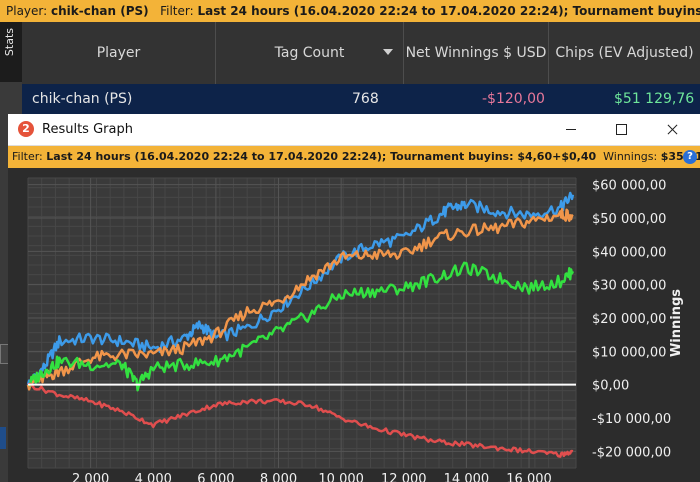  Describe the element at coordinates (673, 129) in the screenshot. I see `close-button` at that location.